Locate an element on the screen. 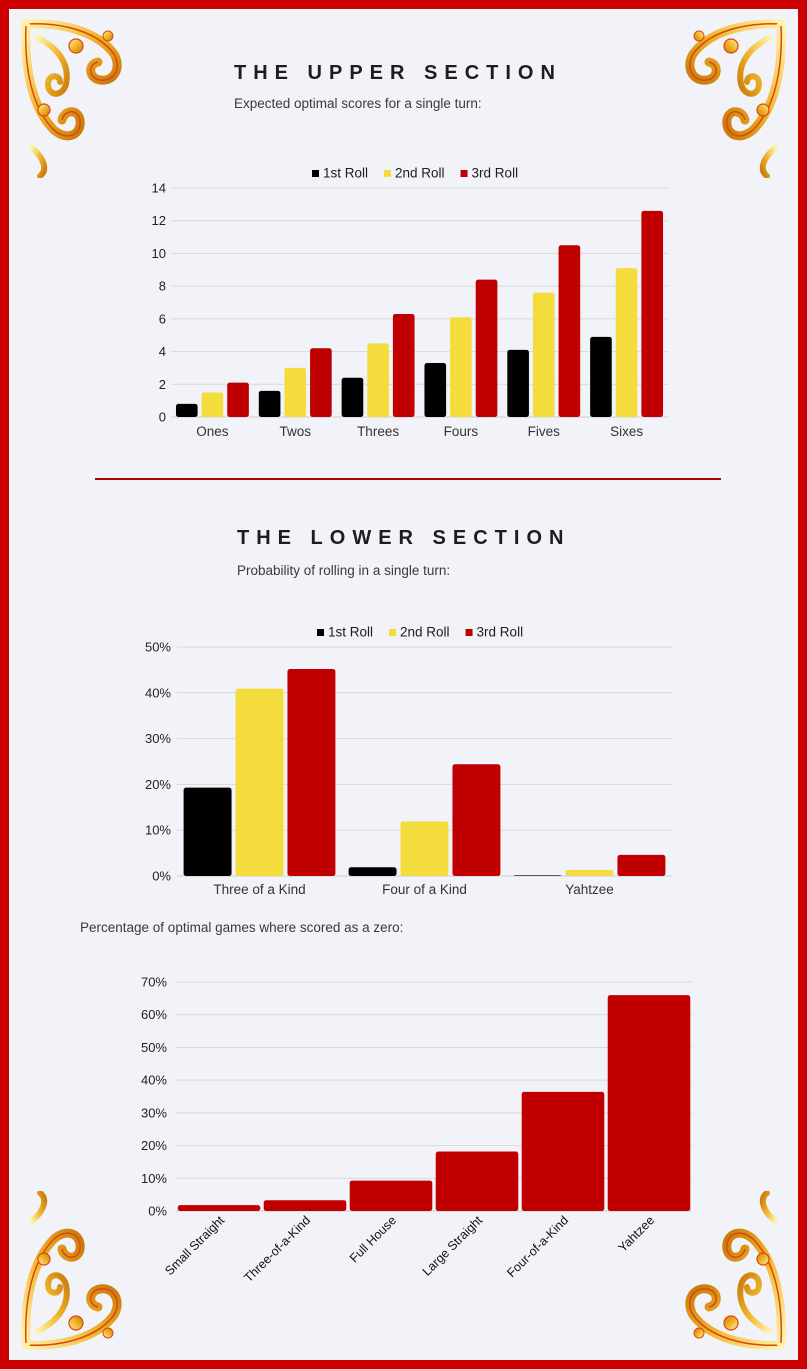  bar-sixes-1st-roll is located at coordinates (601, 376).